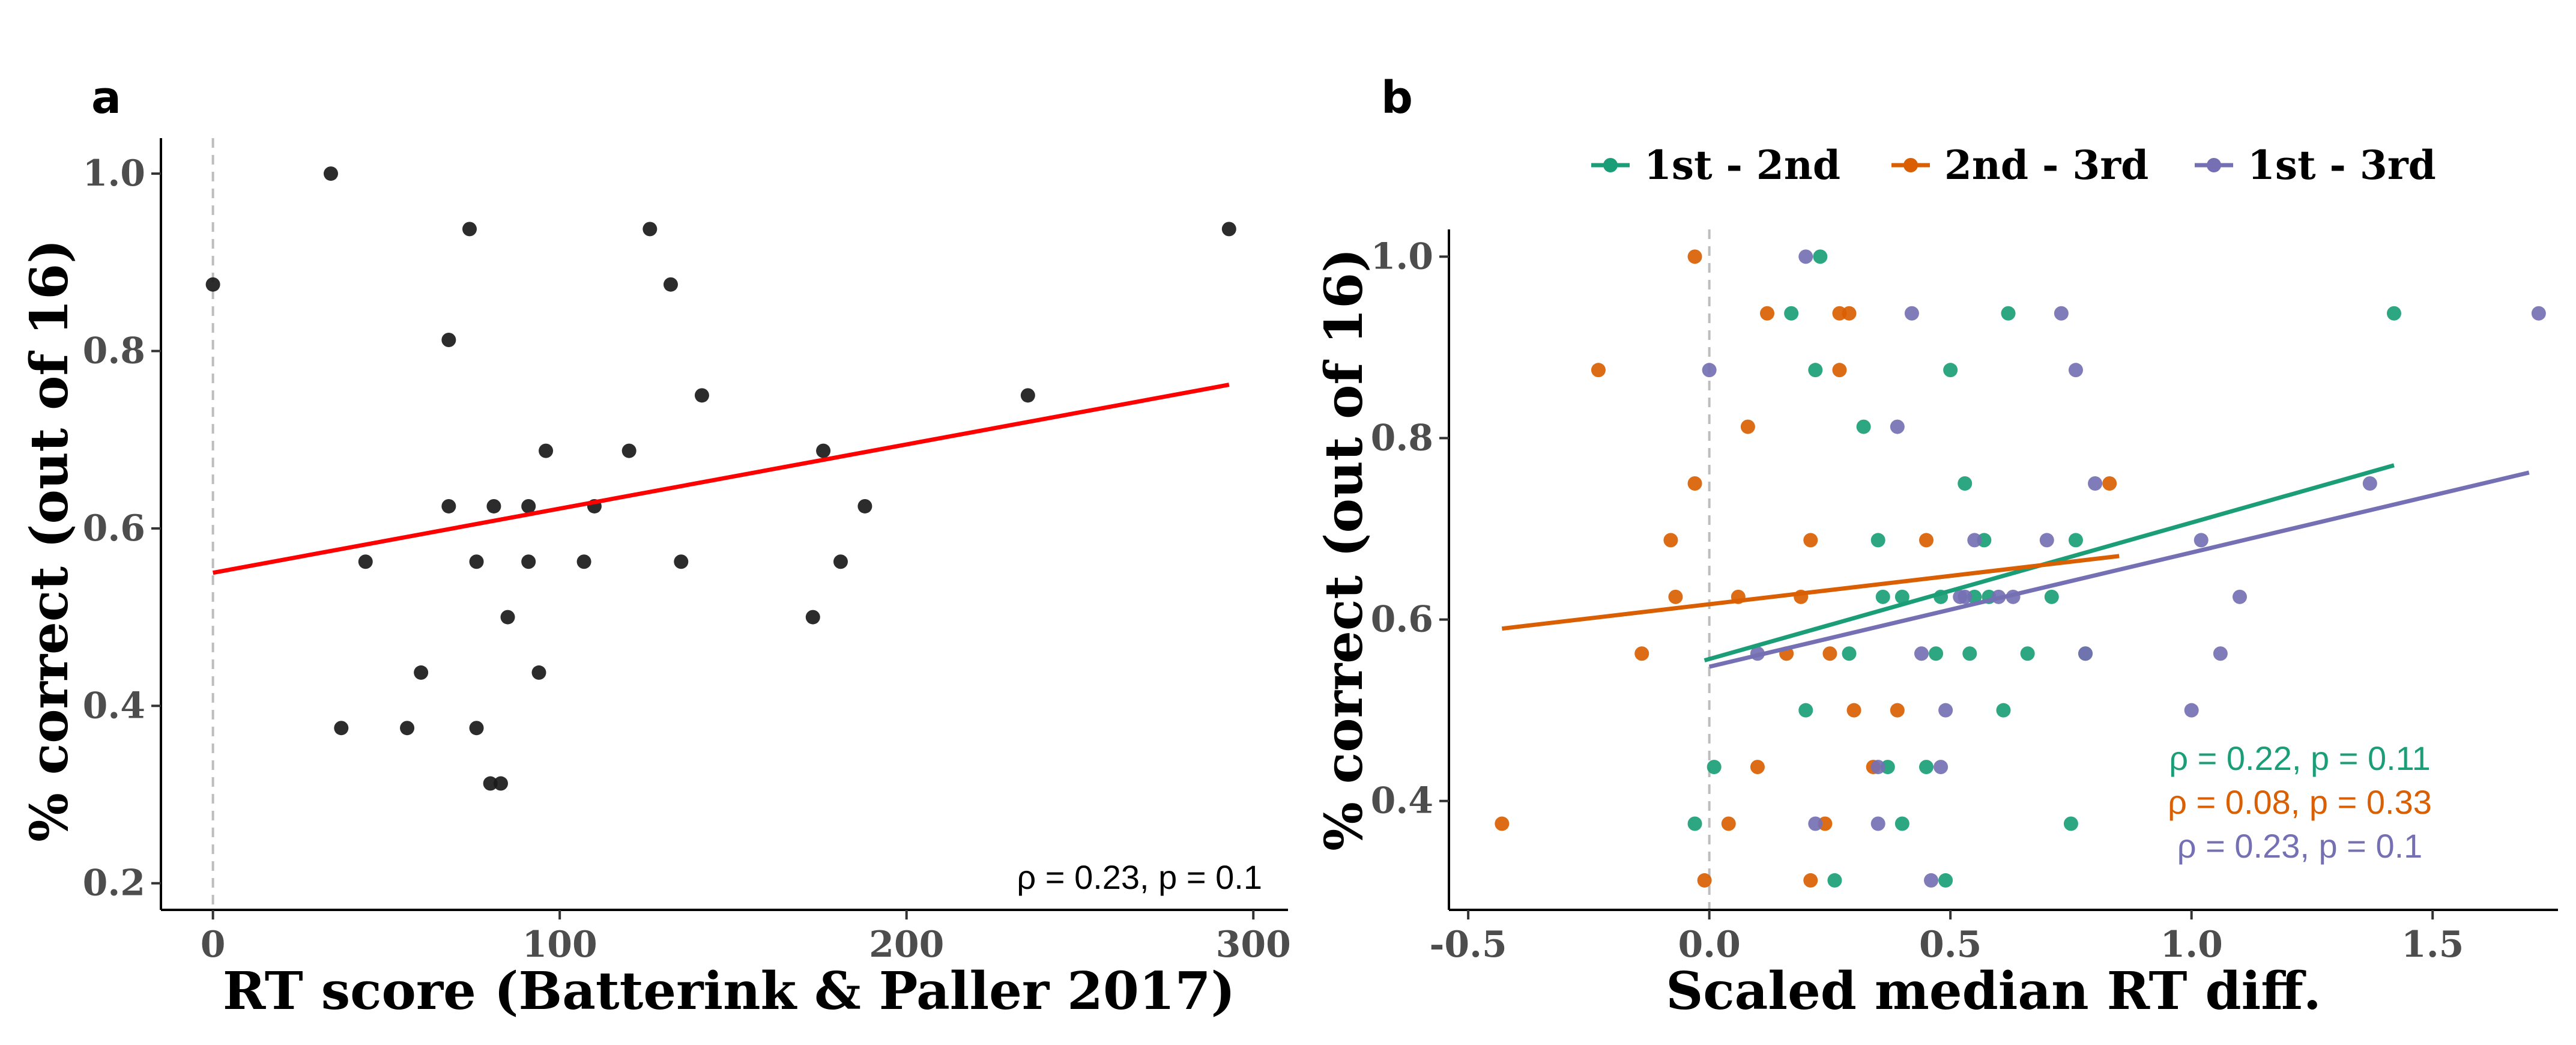 This screenshot has width=2576, height=1045. What do you see at coordinates (1742, 165) in the screenshot?
I see `legend-label-1: 1st - 2nd` at bounding box center [1742, 165].